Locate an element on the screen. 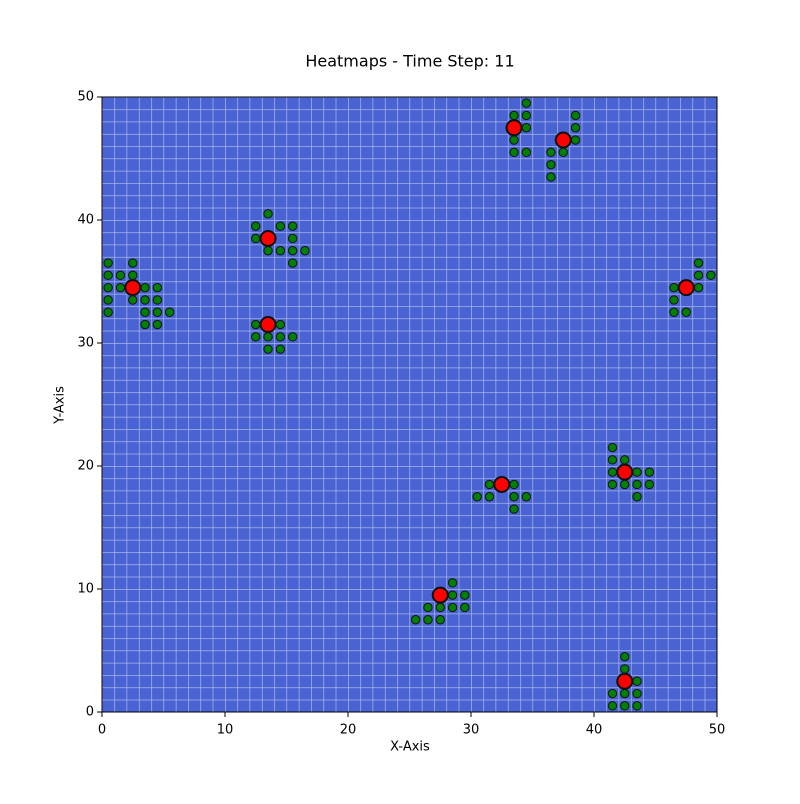  y-tick-label: 0 is located at coordinates (90, 712).